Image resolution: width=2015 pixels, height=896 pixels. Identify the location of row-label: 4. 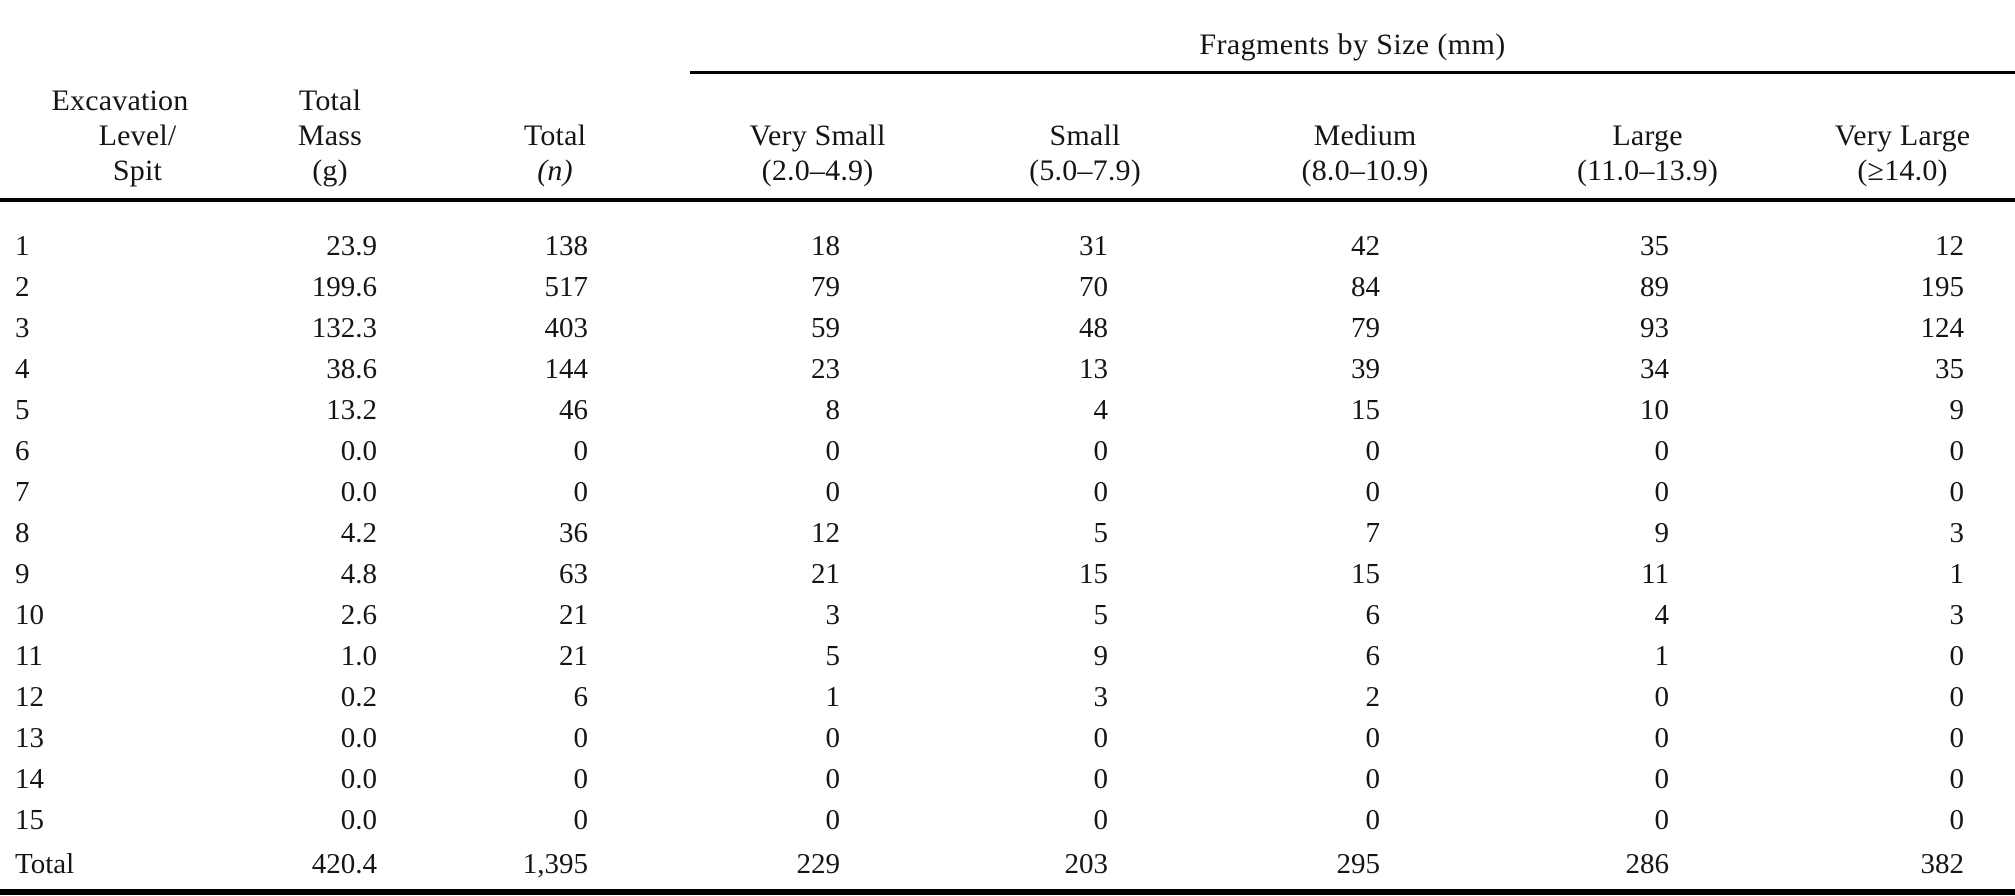
(22, 368).